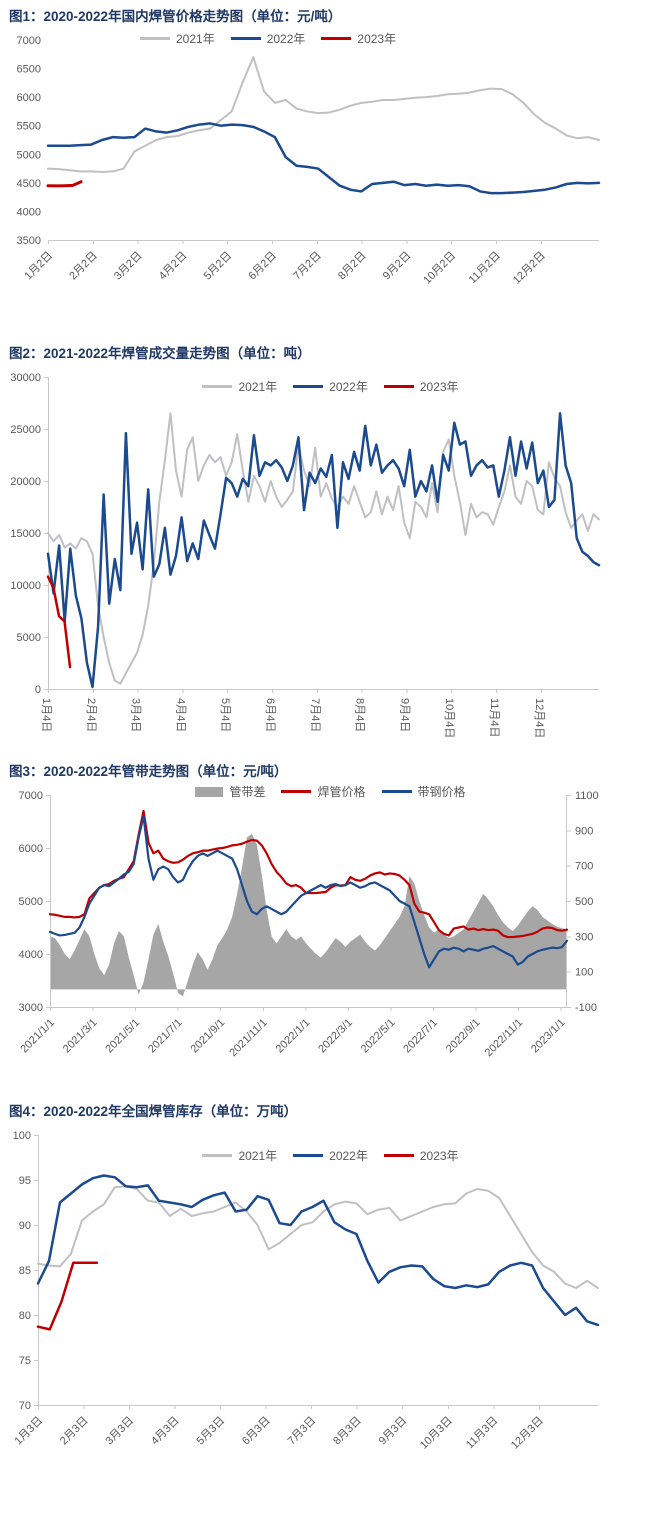 This screenshot has width=661, height=1520. What do you see at coordinates (308, 892) in the screenshot?
I see `series-line-带钢价格` at bounding box center [308, 892].